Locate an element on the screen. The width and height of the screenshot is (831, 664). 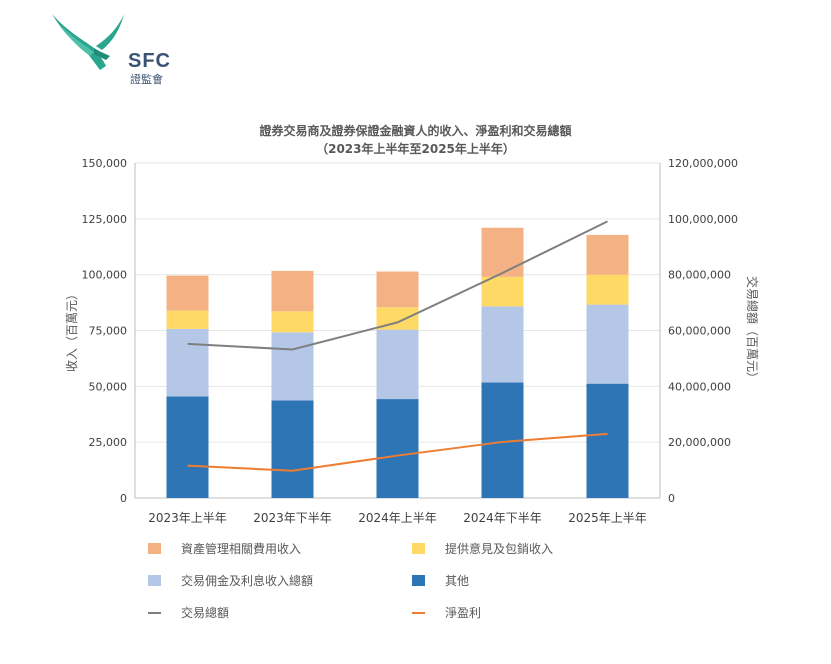
chart-title: 證券交易商及證券保證金融資人的收入、淨盈利和交易總額 is located at coordinates (415, 131).